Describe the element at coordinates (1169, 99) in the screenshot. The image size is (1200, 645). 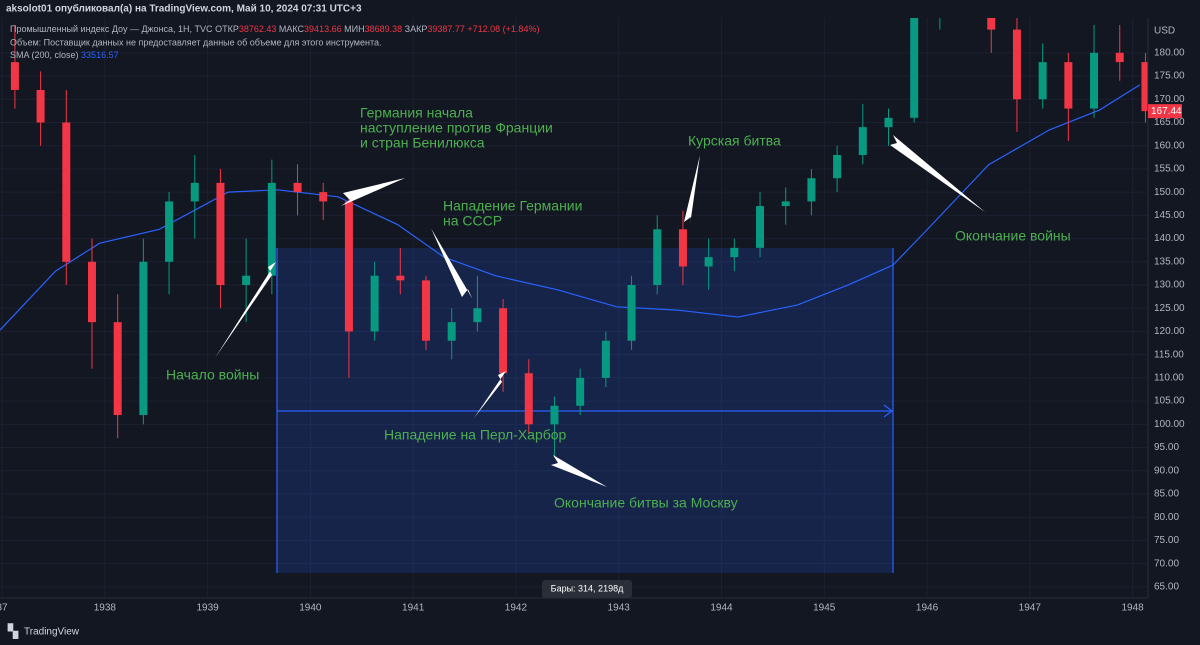
I see `y-tick-label: 170.00` at that location.